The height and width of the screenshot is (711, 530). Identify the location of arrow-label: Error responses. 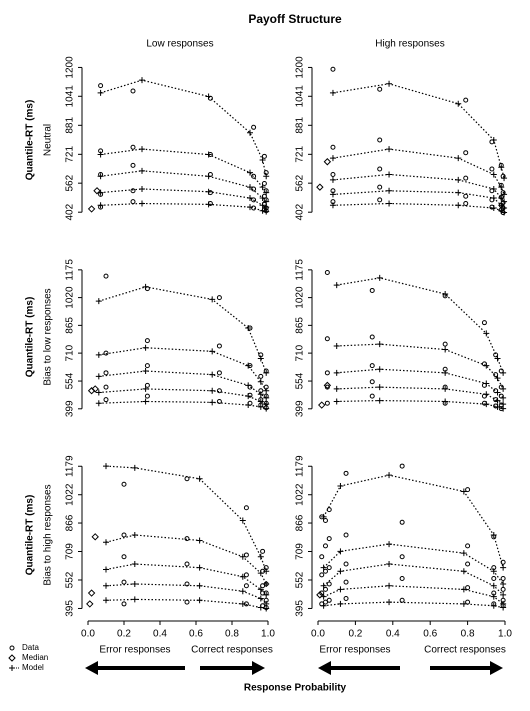
(354, 650).